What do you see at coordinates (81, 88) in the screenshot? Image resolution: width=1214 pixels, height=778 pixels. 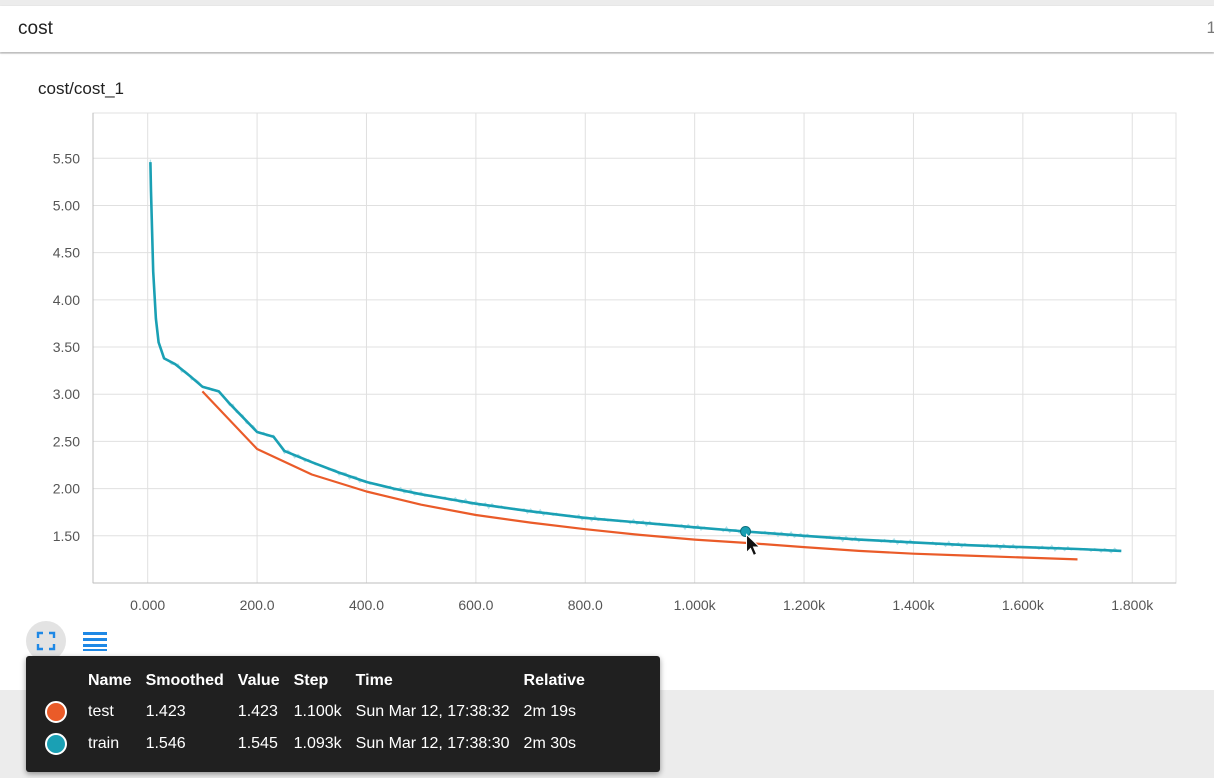 I see `chart-title: cost/cost_1` at bounding box center [81, 88].